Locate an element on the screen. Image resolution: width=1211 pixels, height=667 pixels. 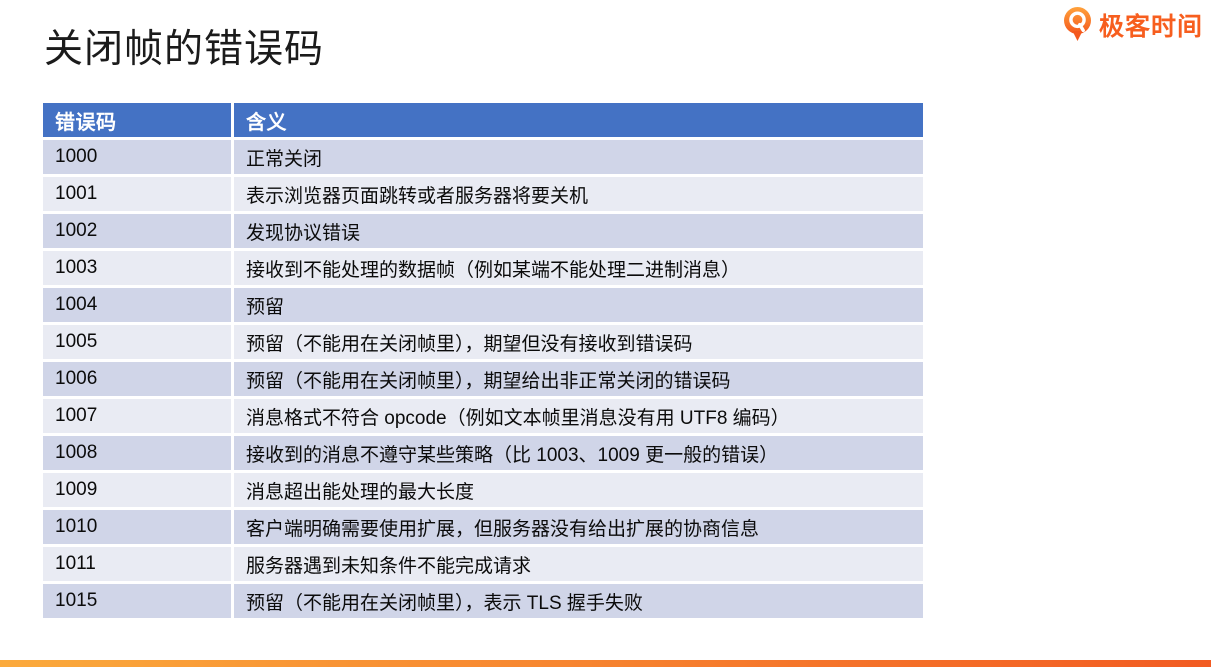
meaning-cell: 发现协议错误 is located at coordinates (578, 231).